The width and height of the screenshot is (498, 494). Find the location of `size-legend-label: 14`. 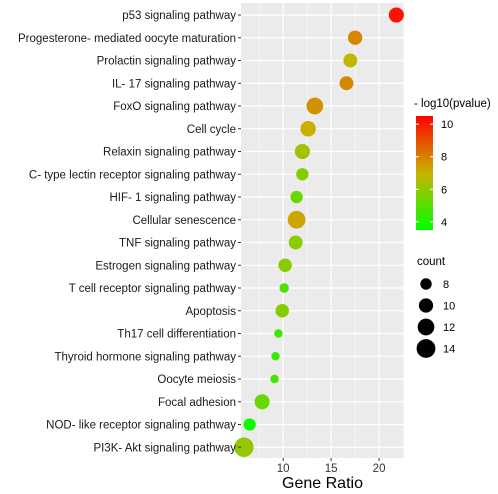

size-legend-label: 14 is located at coordinates (449, 350).